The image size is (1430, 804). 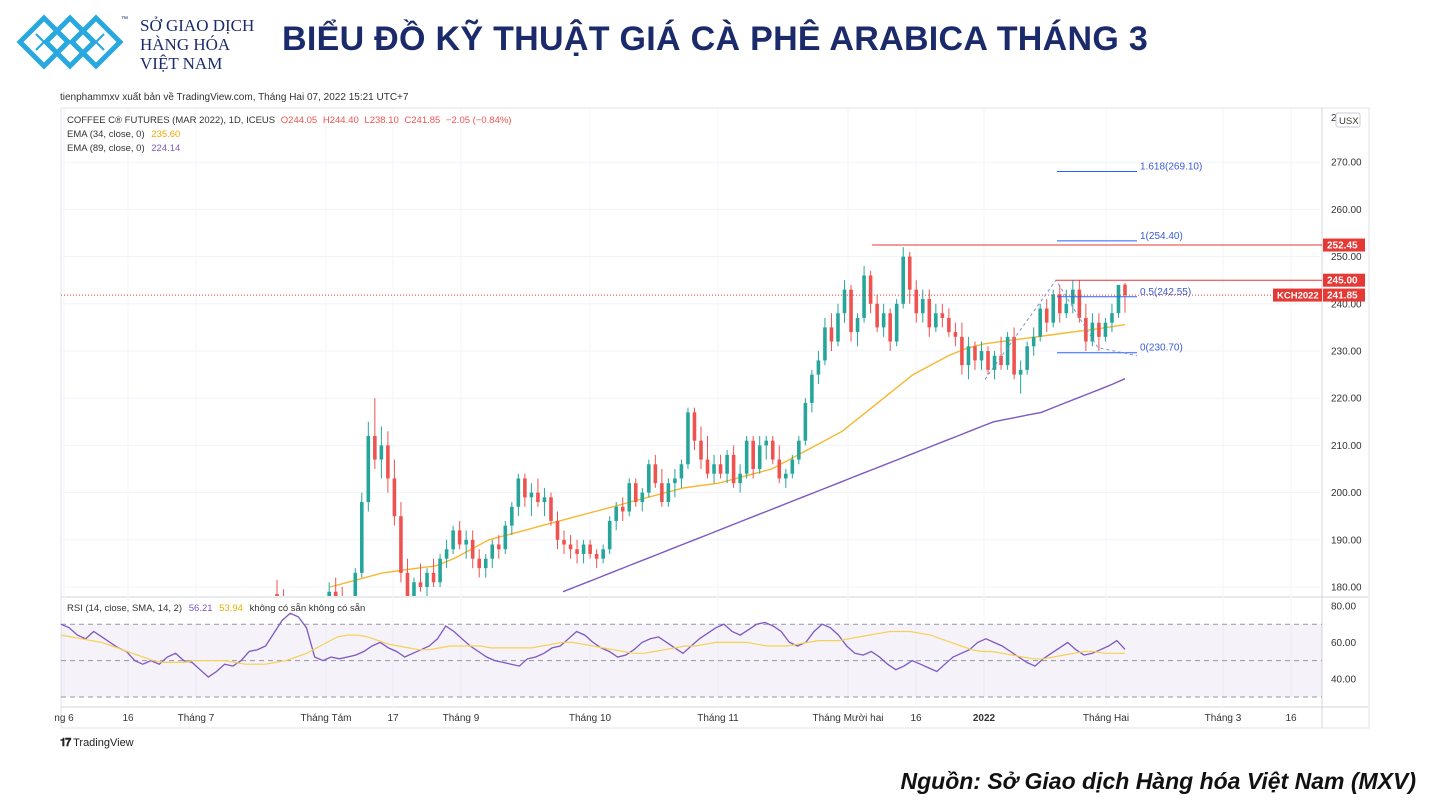 I want to click on price-tag-245: 245.00, so click(x=1342, y=281).